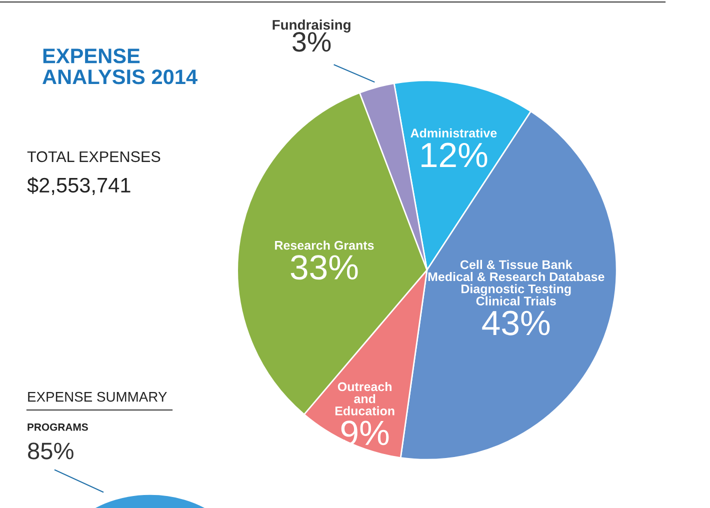 The image size is (710, 508). I want to click on text: EXPENSE SUMMARY, so click(97, 397).